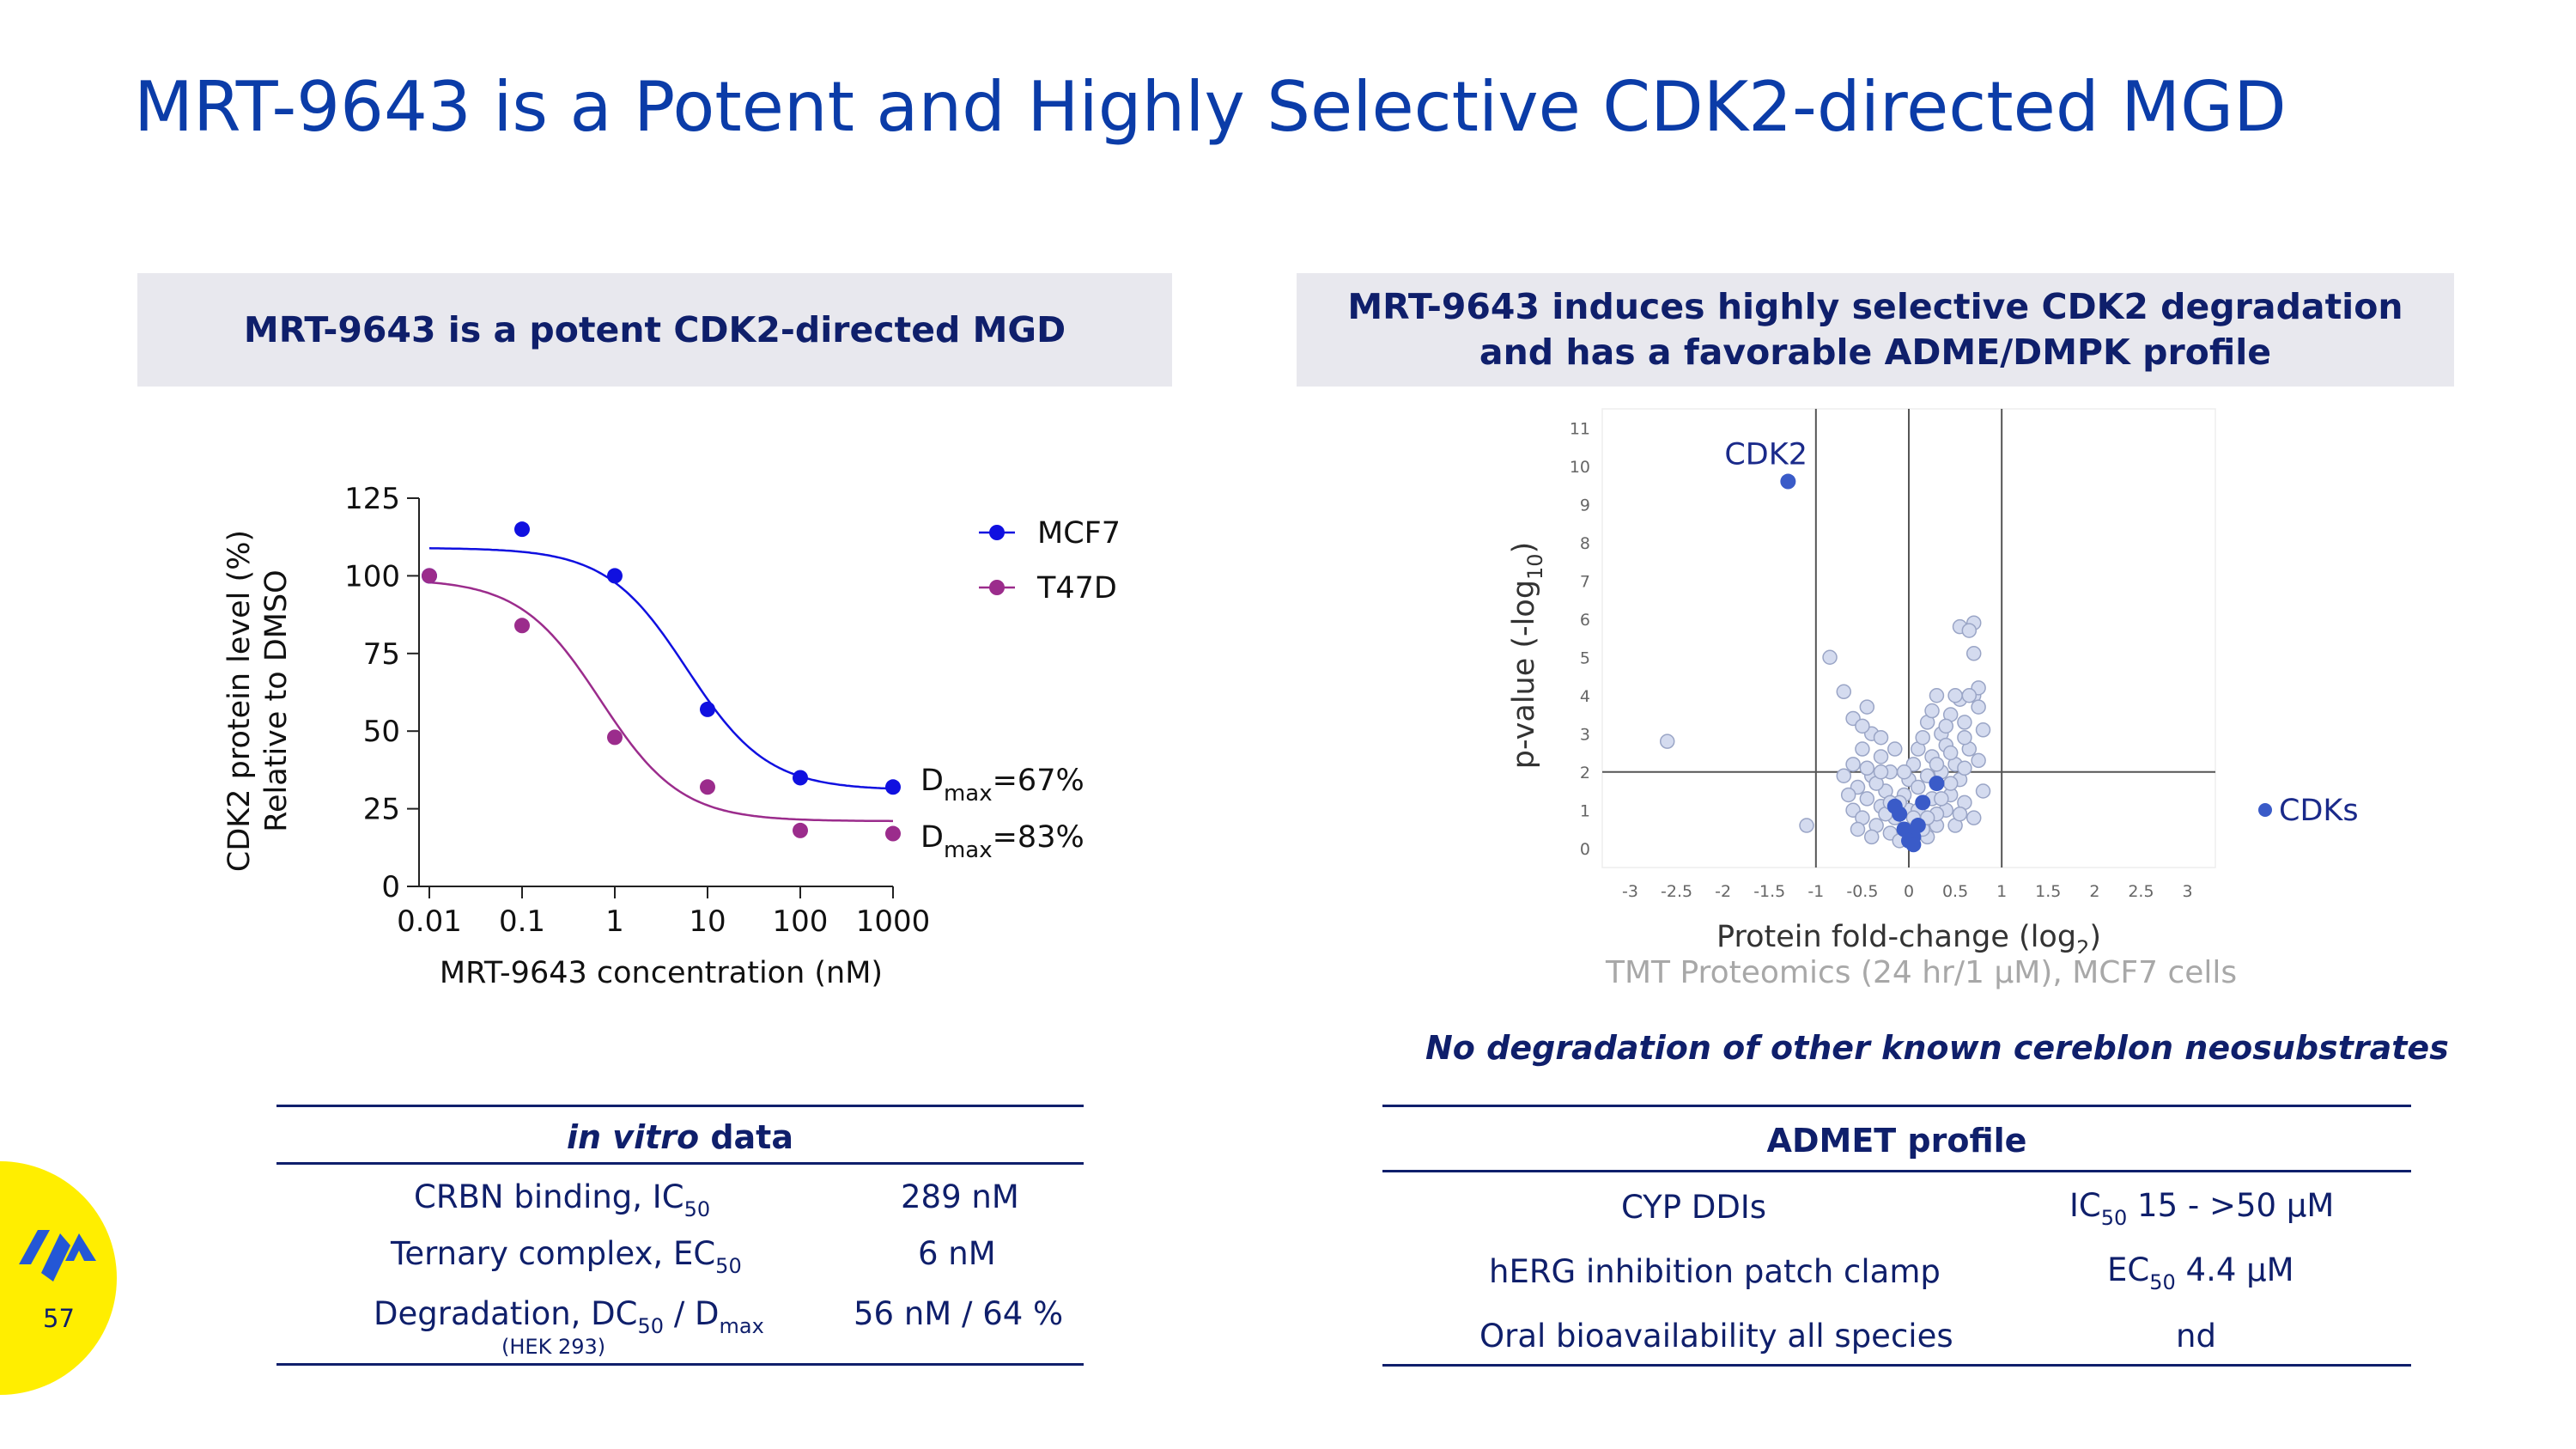  Describe the element at coordinates (614, 921) in the screenshot. I see `x-tick-label: 1` at that location.